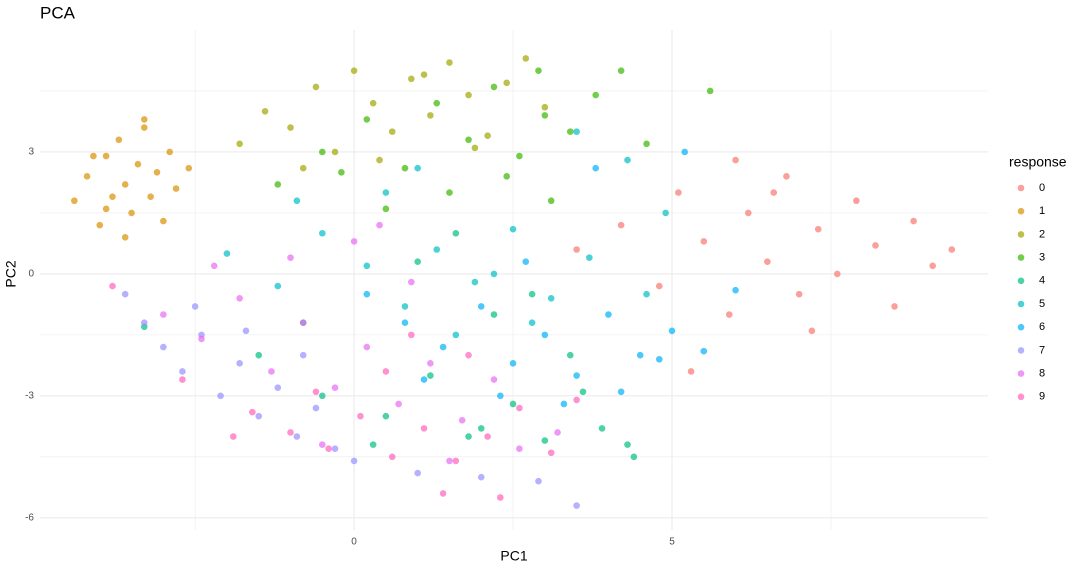 This screenshot has width=1085, height=578. I want to click on legend-label: 5, so click(1042, 304).